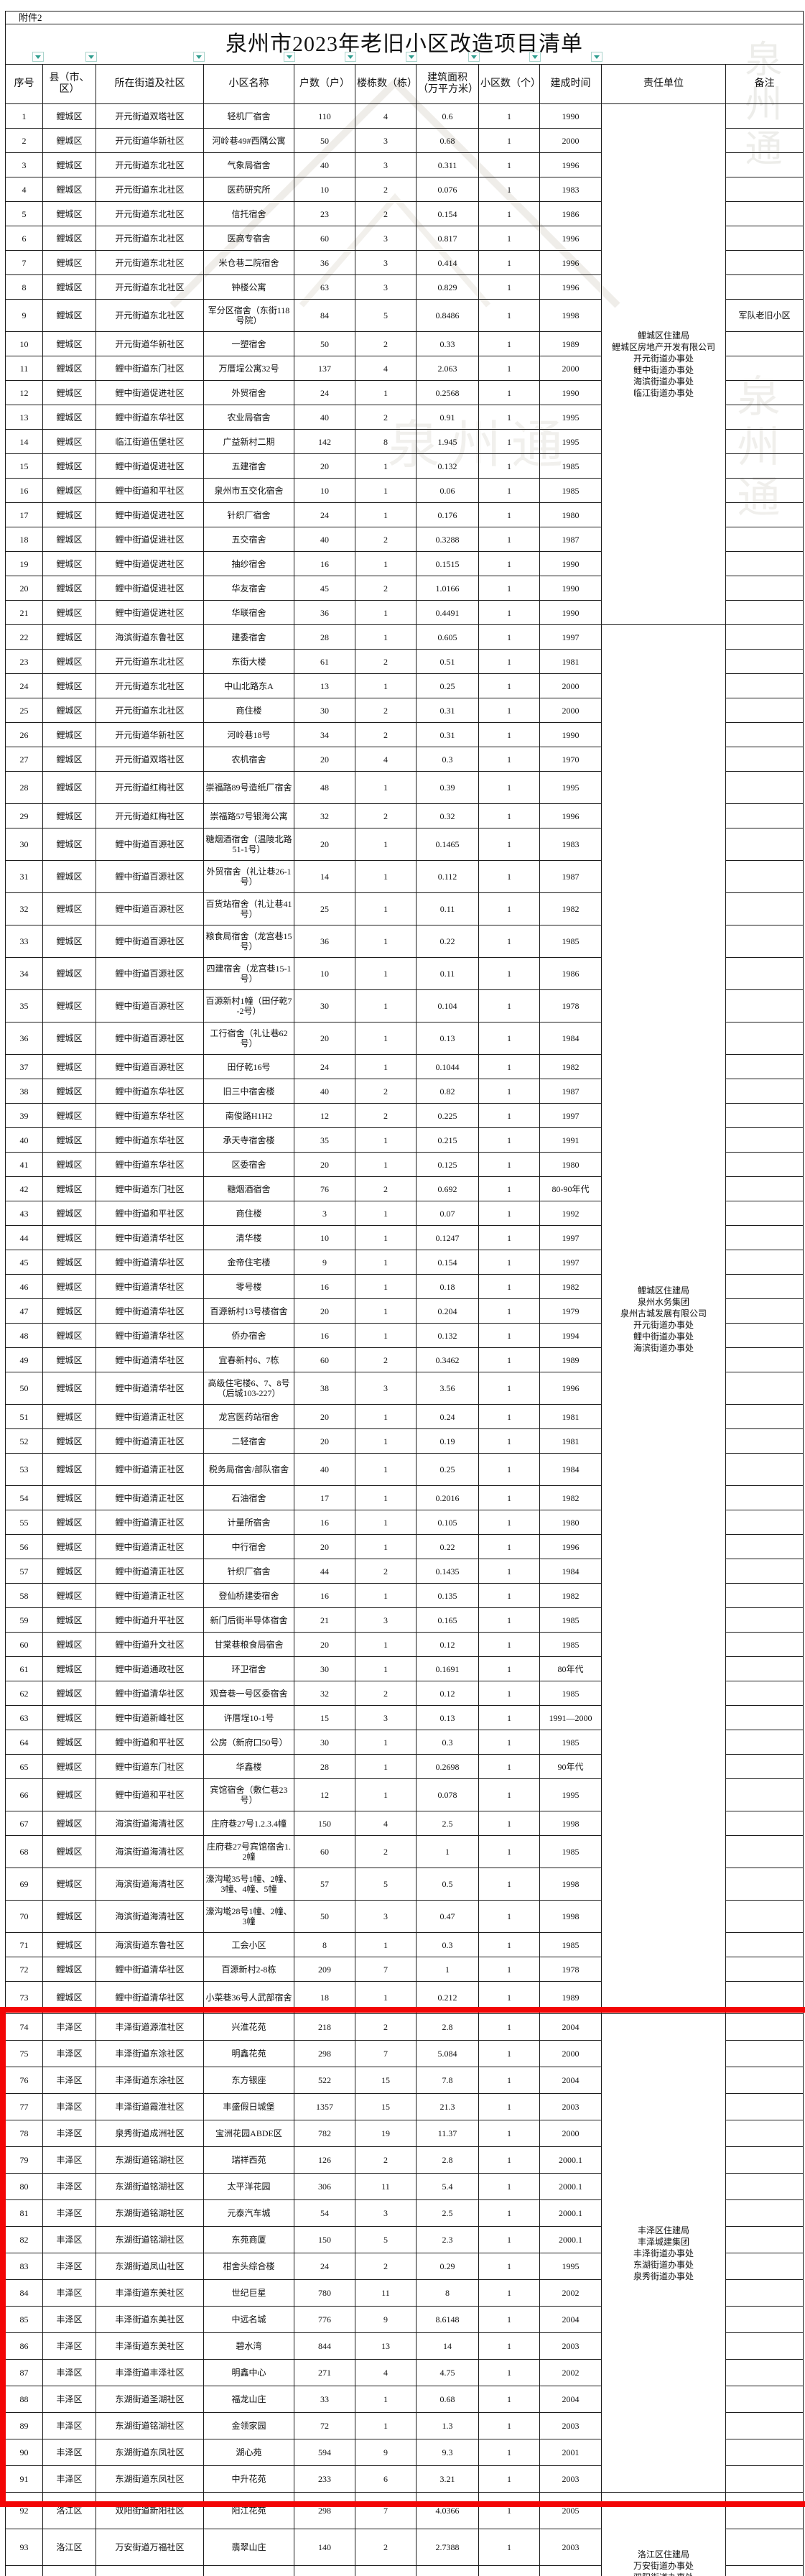 The width and height of the screenshot is (805, 2576). What do you see at coordinates (69, 2106) in the screenshot?
I see `cell-district: 丰泽区` at bounding box center [69, 2106].